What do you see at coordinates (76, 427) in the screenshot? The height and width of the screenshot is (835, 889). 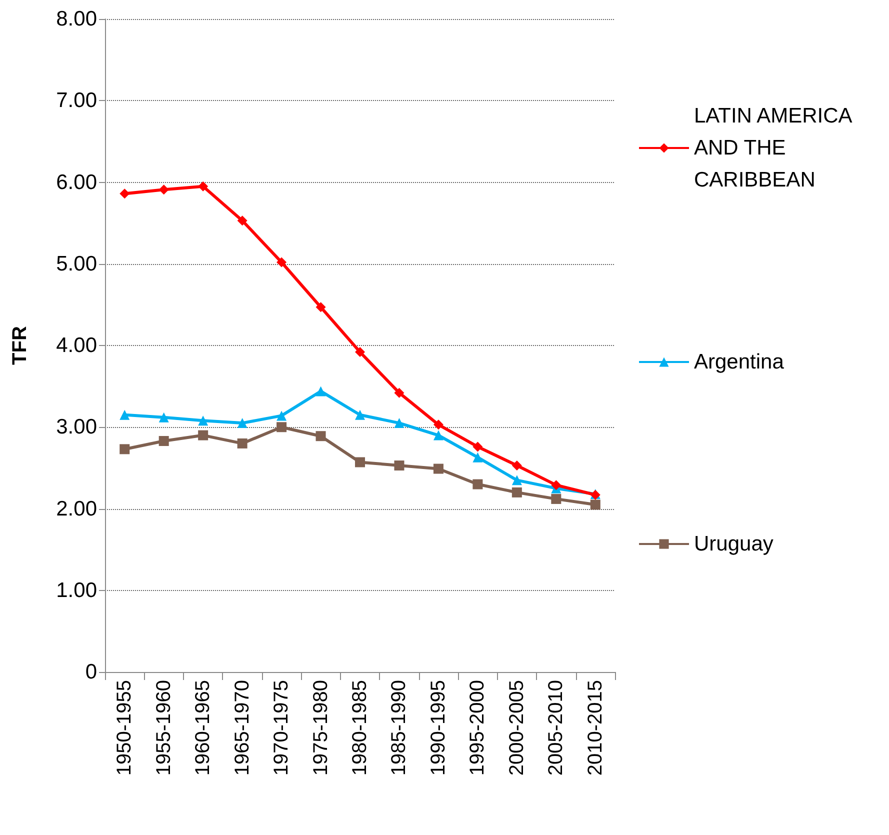 I see `y-tick-label: 3.00` at bounding box center [76, 427].